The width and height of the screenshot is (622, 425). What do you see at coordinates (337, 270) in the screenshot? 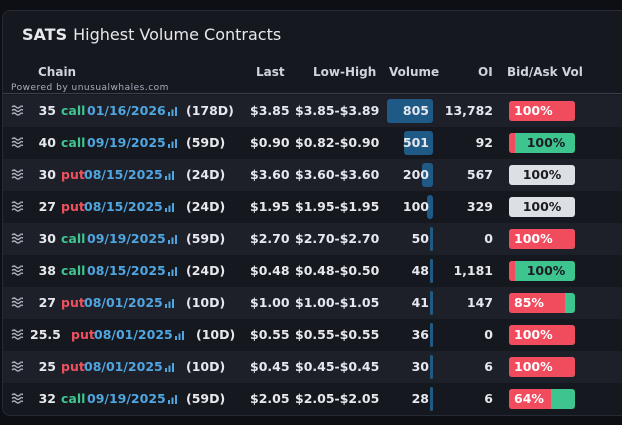
I see `low-high-range: $0.48-$0.50` at bounding box center [337, 270].